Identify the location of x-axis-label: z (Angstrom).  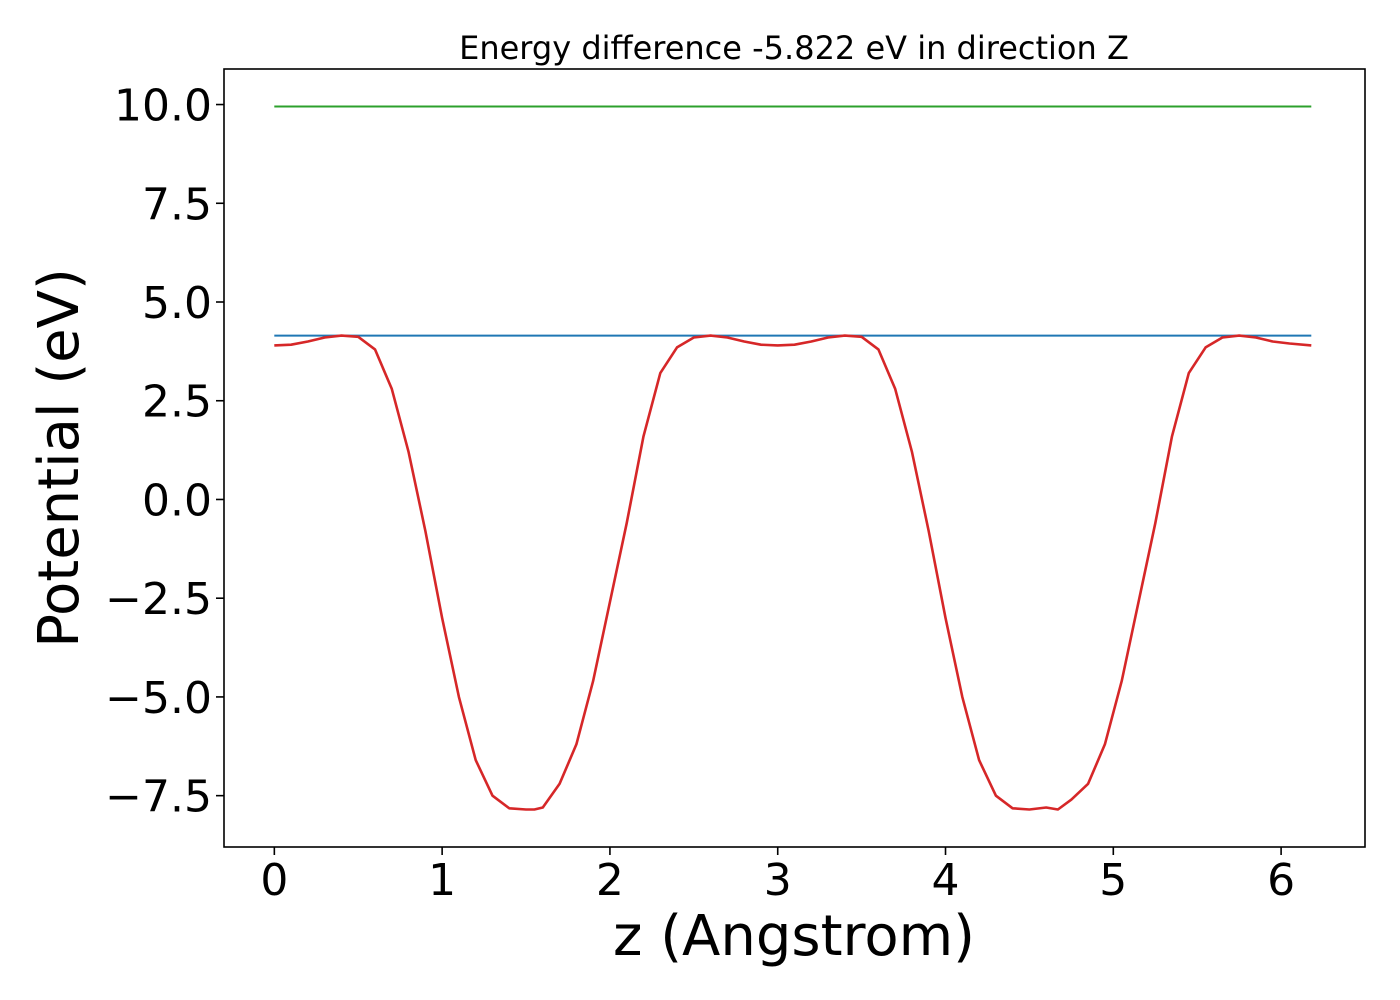
(794, 936).